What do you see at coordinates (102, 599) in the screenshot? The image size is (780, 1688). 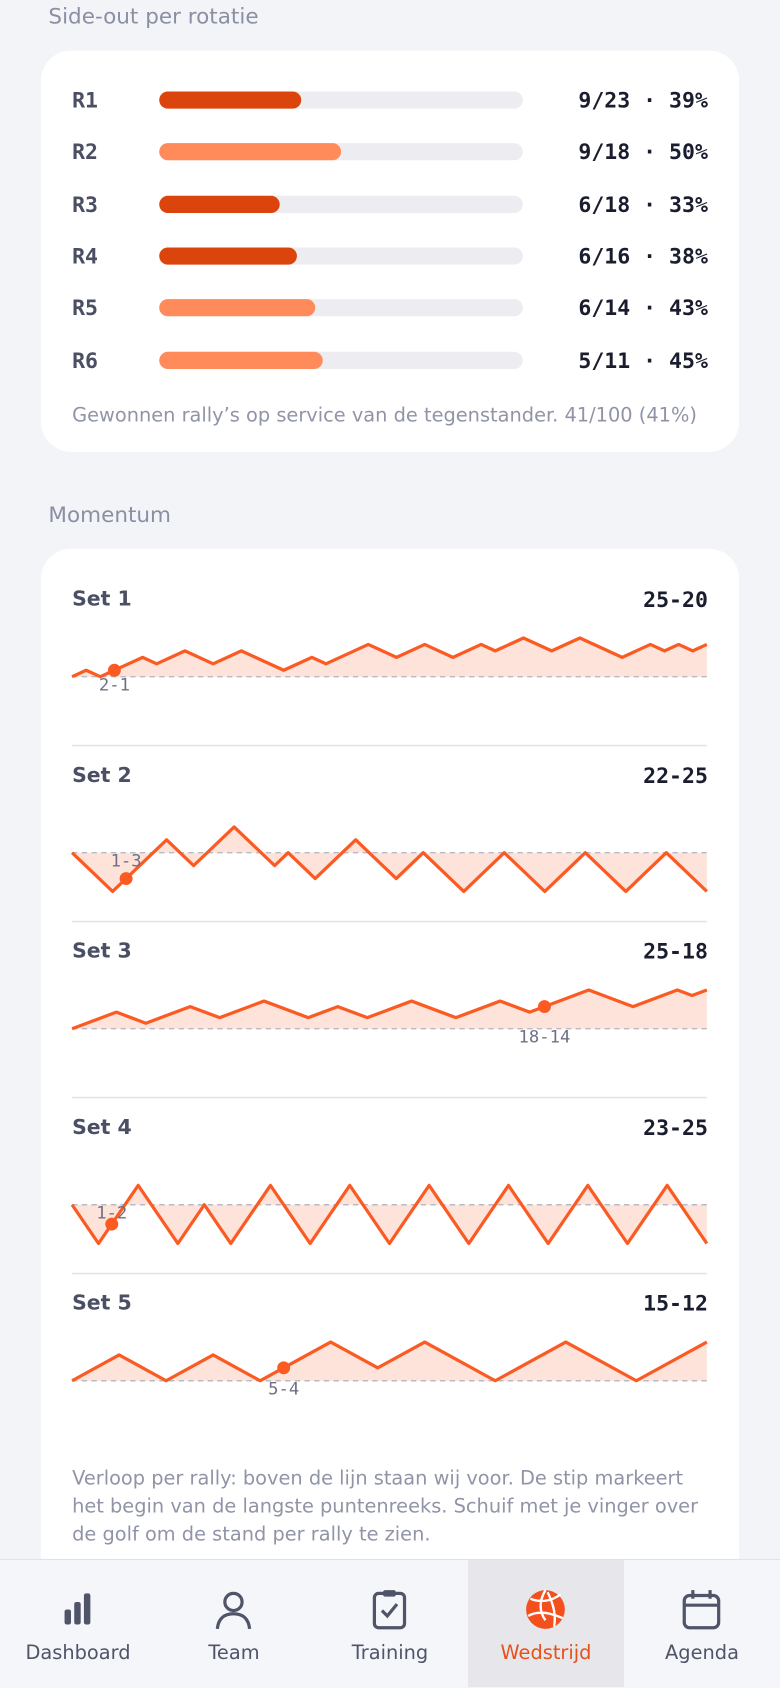 I see `set-label: Set 1` at bounding box center [102, 599].